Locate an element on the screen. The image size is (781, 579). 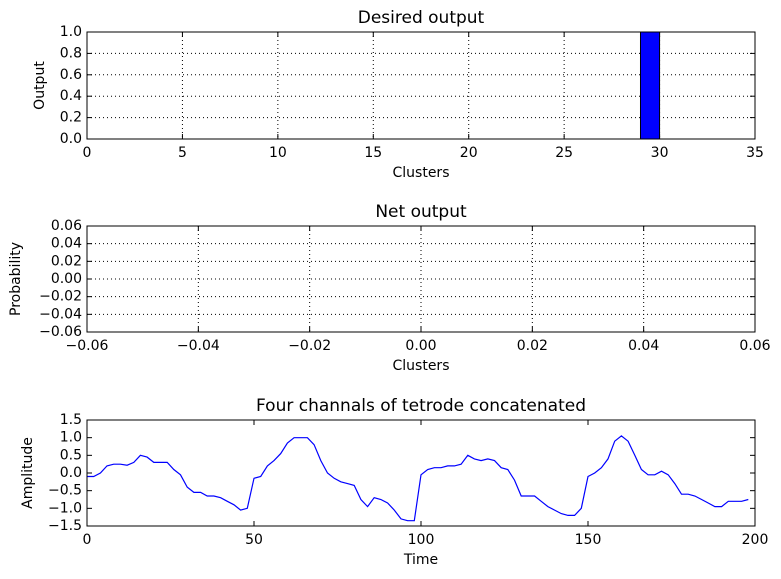
y-tick-label: 0.04 is located at coordinates (66, 244).